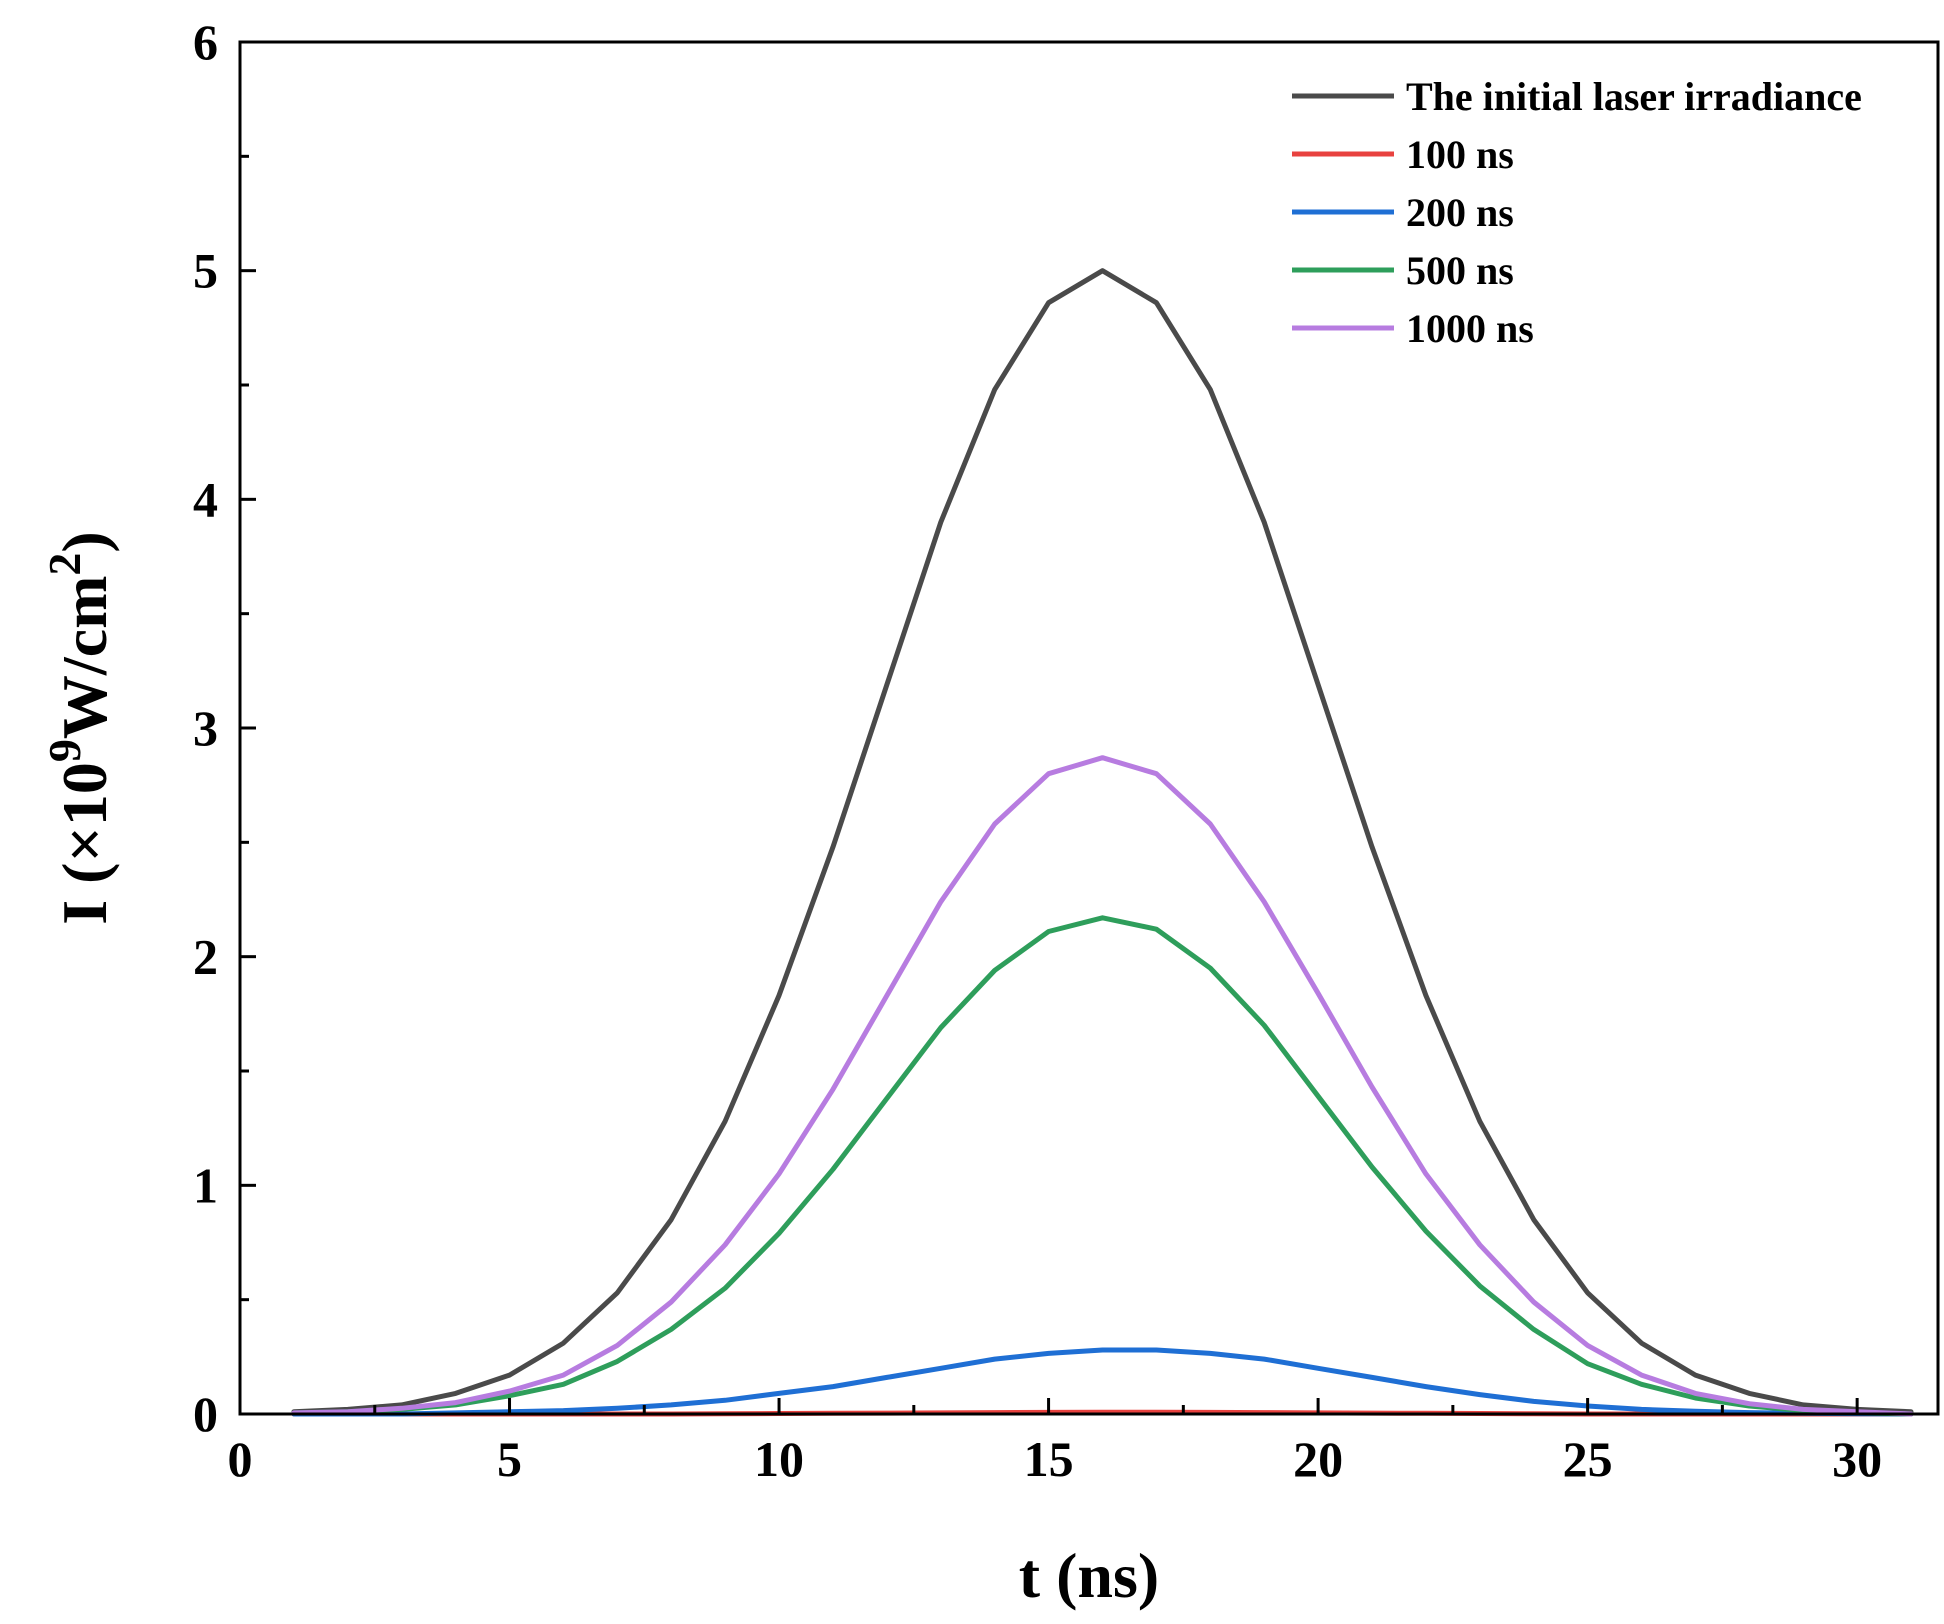 This screenshot has height=1624, width=1944. What do you see at coordinates (205, 42) in the screenshot?
I see `y-tick-label: 6` at bounding box center [205, 42].